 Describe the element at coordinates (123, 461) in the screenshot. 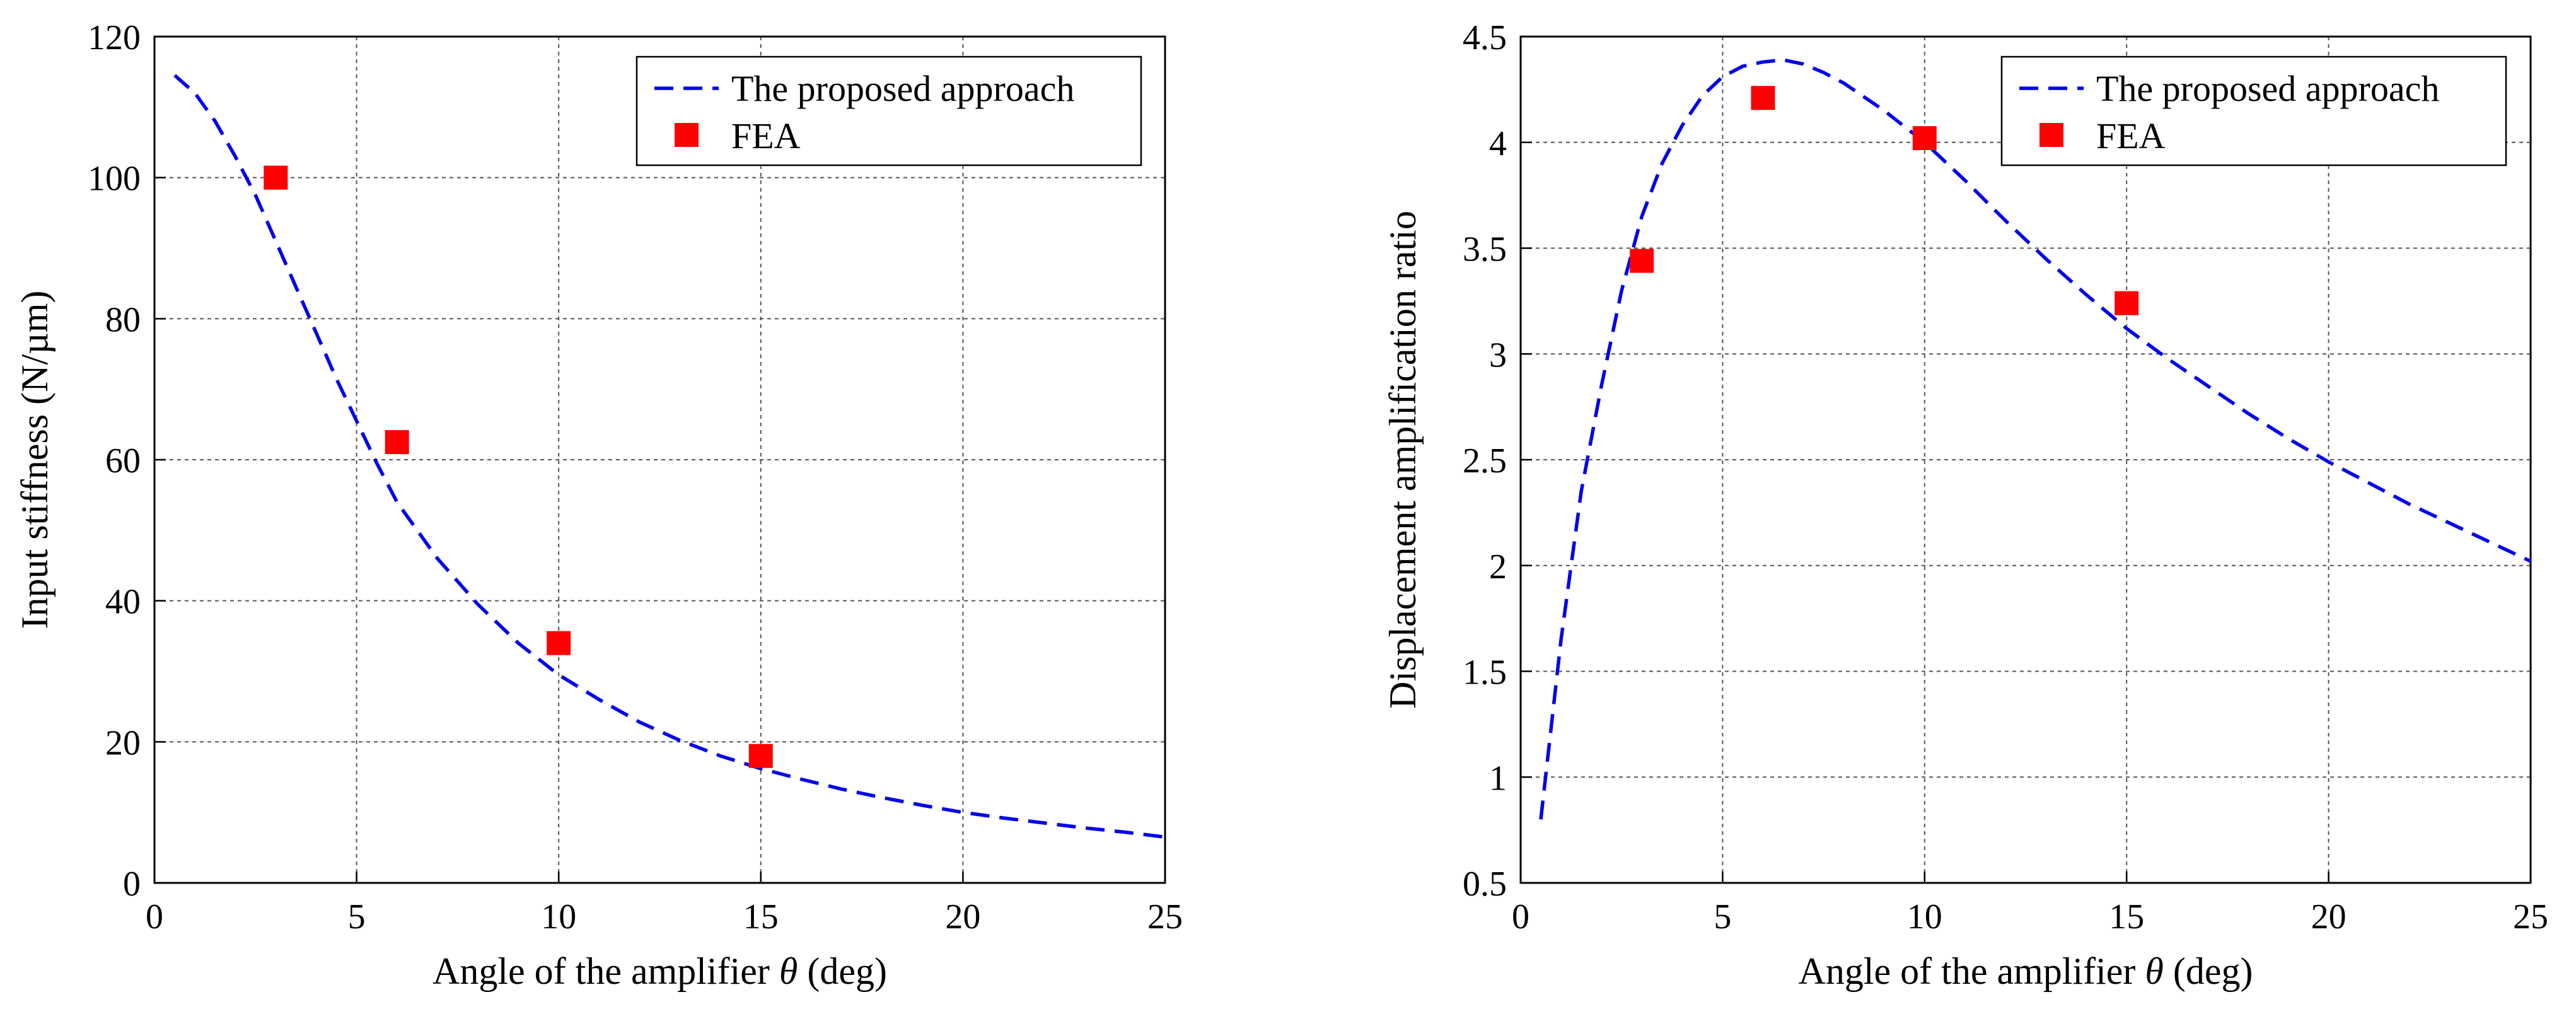

I see `y-tick-label: 60` at that location.